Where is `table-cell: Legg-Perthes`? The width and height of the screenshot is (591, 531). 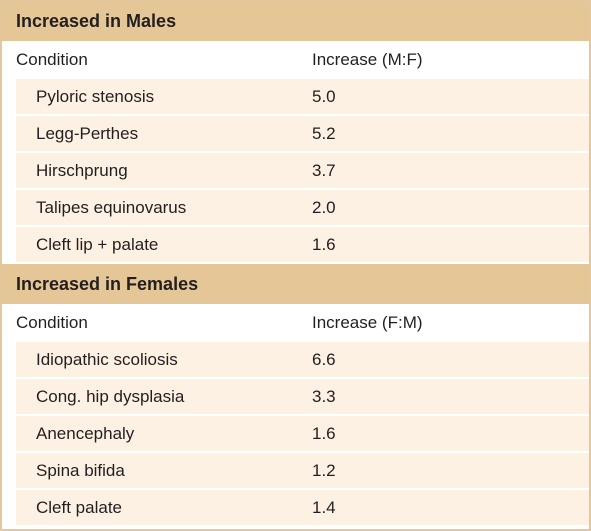 table-cell: Legg-Perthes is located at coordinates (87, 133).